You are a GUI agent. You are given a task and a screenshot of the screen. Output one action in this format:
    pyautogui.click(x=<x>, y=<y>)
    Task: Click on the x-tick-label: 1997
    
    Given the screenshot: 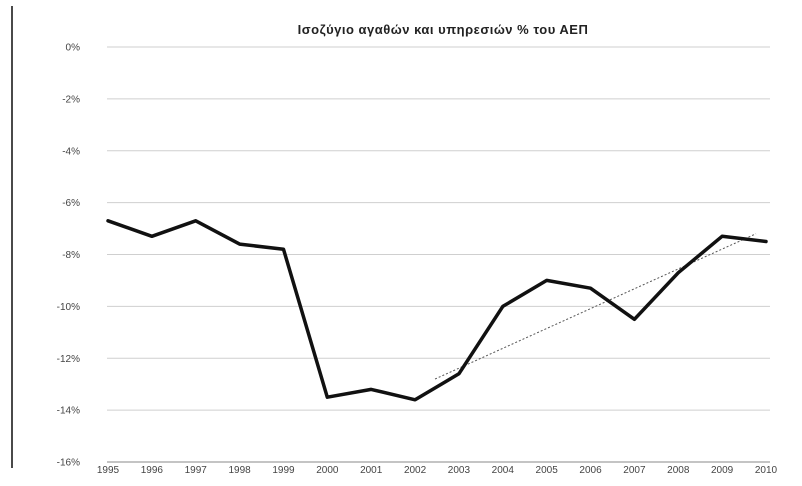 What is the action you would take?
    pyautogui.click(x=196, y=470)
    